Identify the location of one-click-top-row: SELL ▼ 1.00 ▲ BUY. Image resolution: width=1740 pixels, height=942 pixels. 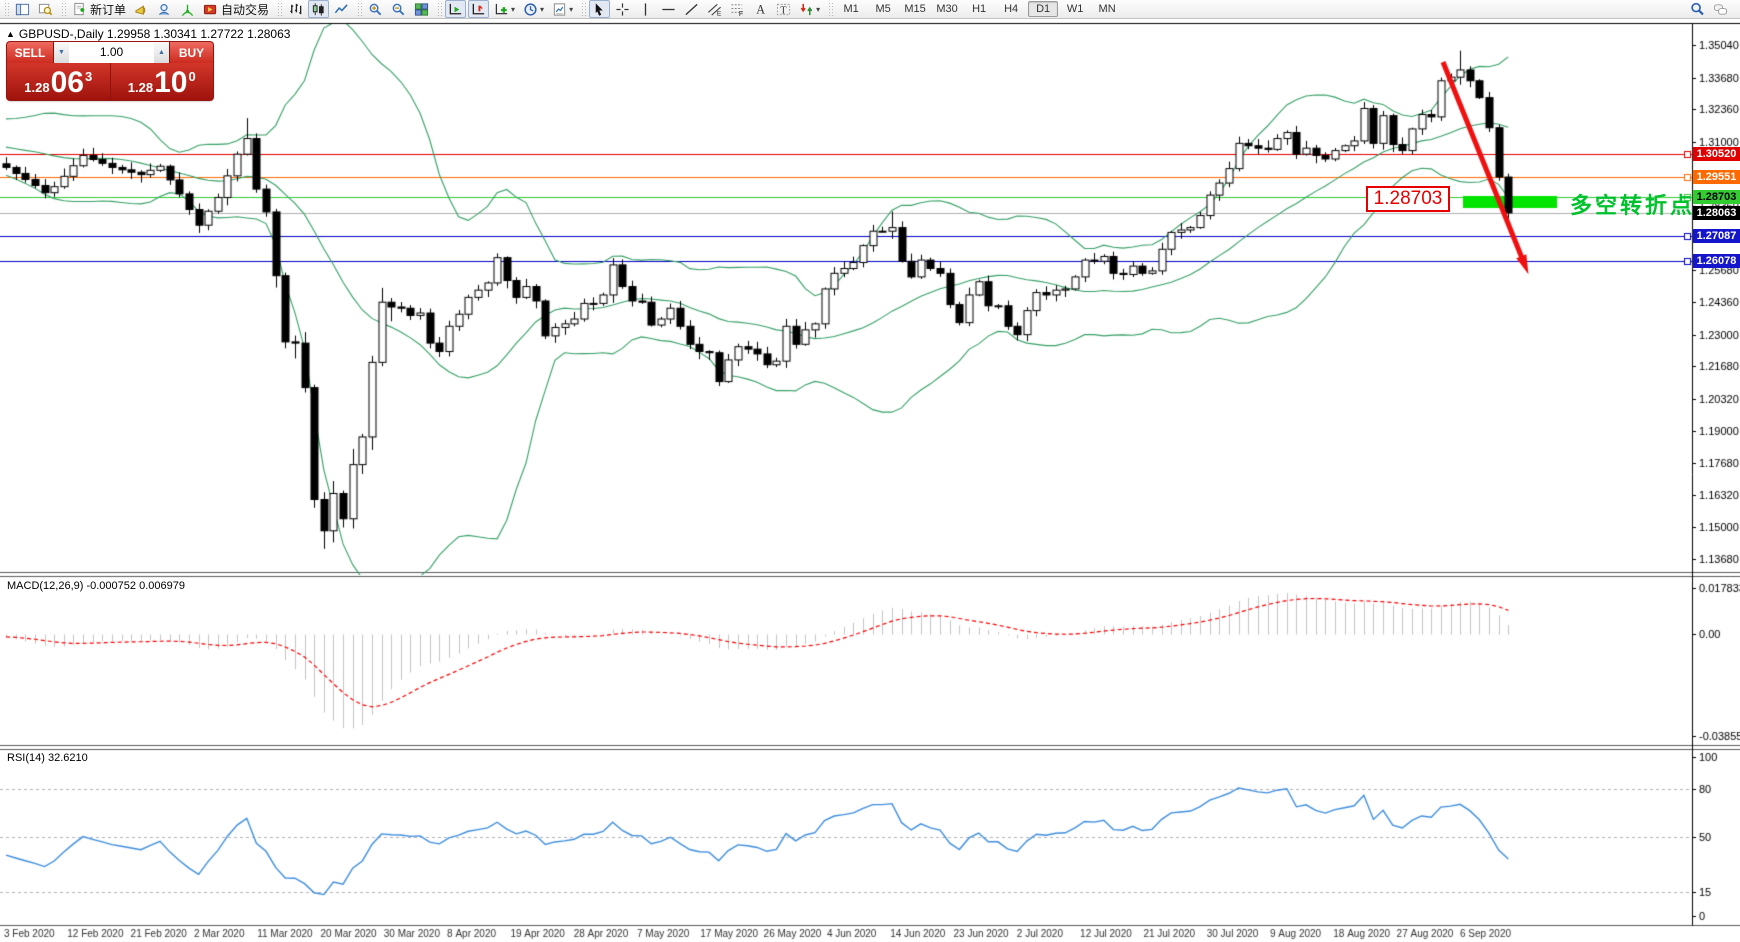
(110, 52).